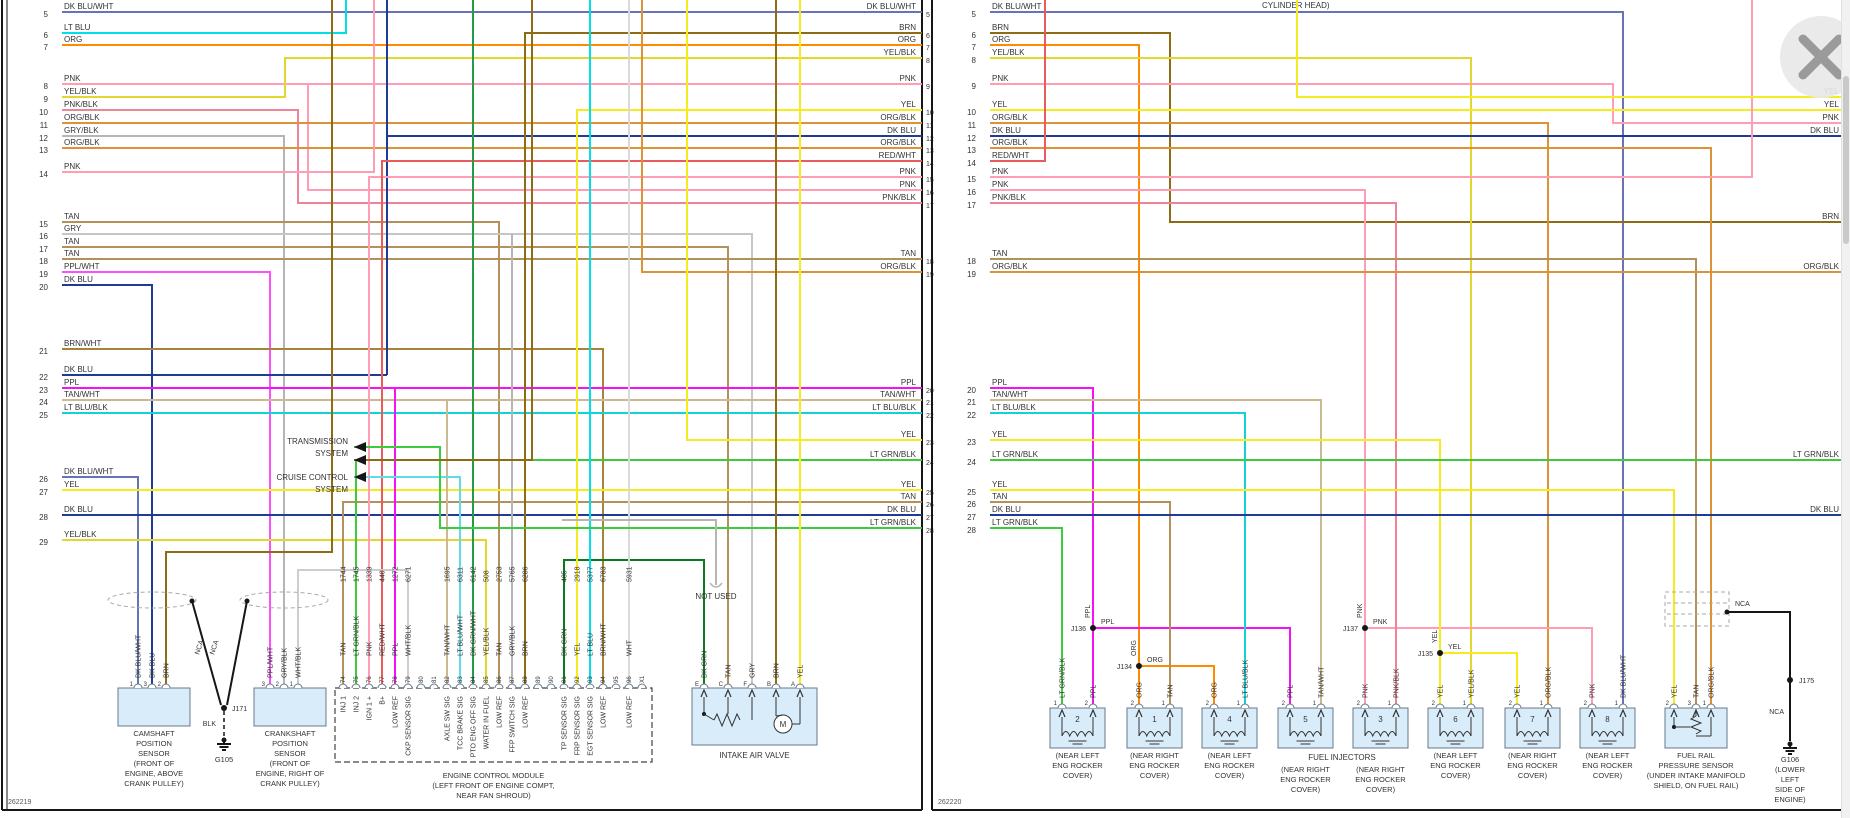  I want to click on pin-number: 2, so click(1359, 704).